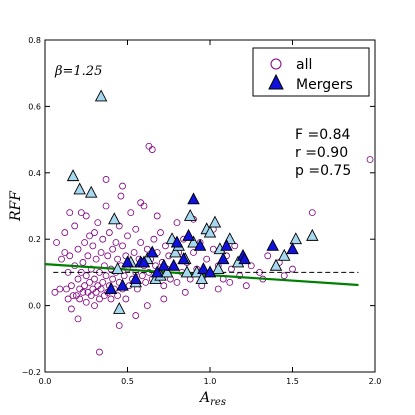 Image resolution: width=415 pixels, height=415 pixels. I want to click on stat-f: F =0.84, so click(322, 135).